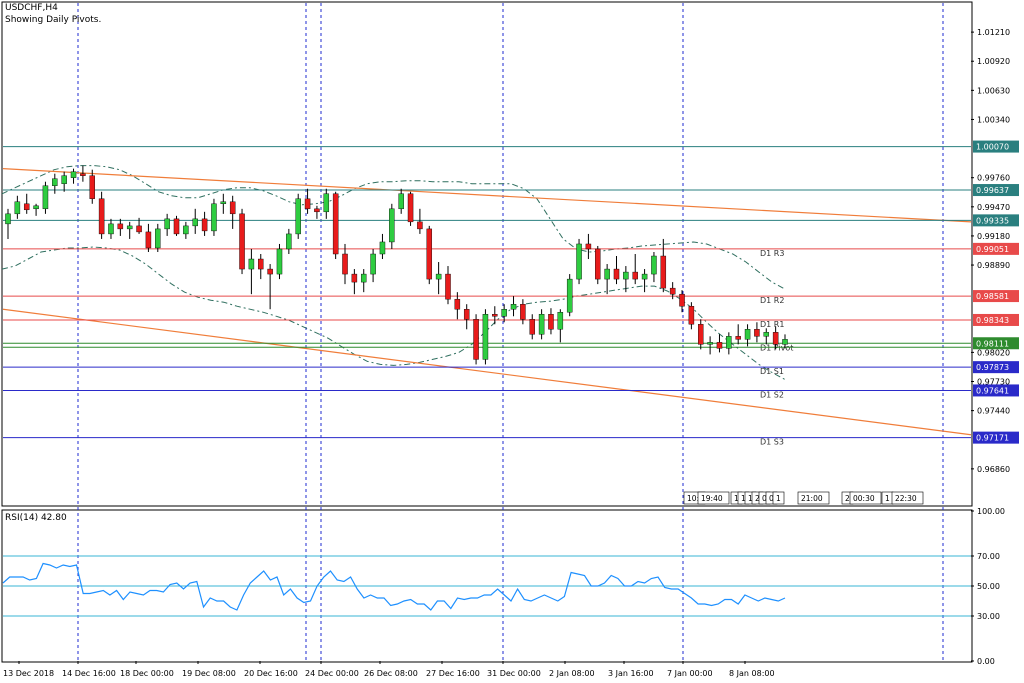 This screenshot has height=683, width=1024. Describe the element at coordinates (993, 207) in the screenshot. I see `price-tick-label-6: 0.99470` at that location.